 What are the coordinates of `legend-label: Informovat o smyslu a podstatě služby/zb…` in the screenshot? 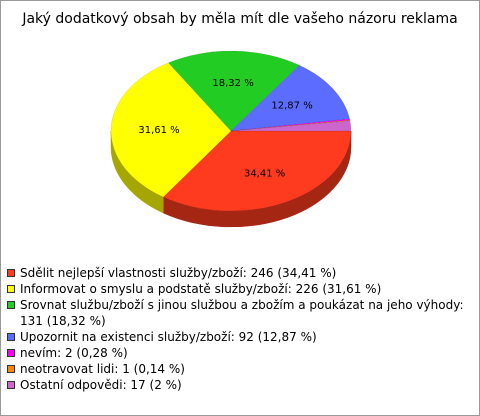 It's located at (201, 289).